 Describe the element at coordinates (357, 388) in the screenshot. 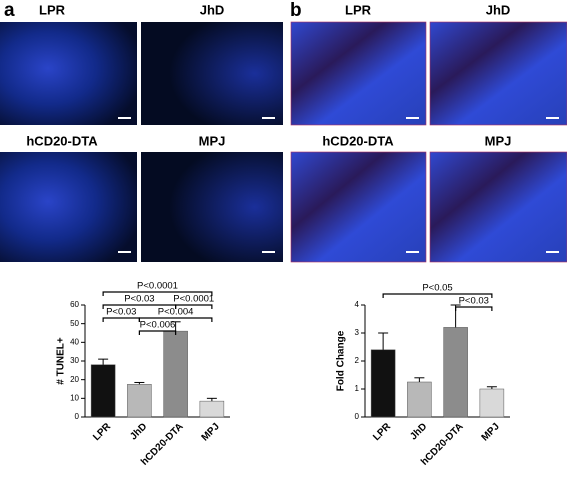

I see `y-tick-label: 1` at that location.